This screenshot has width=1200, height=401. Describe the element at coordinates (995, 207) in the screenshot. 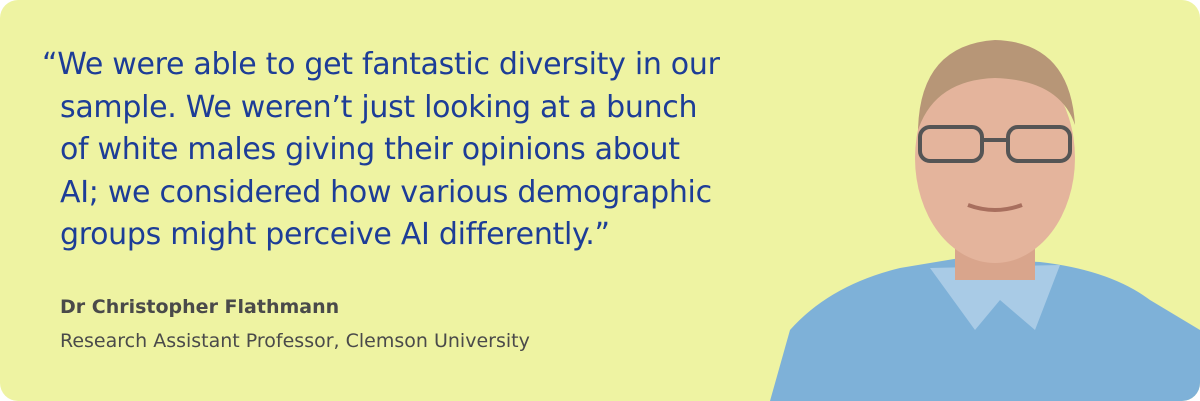

I see `mouth` at that location.